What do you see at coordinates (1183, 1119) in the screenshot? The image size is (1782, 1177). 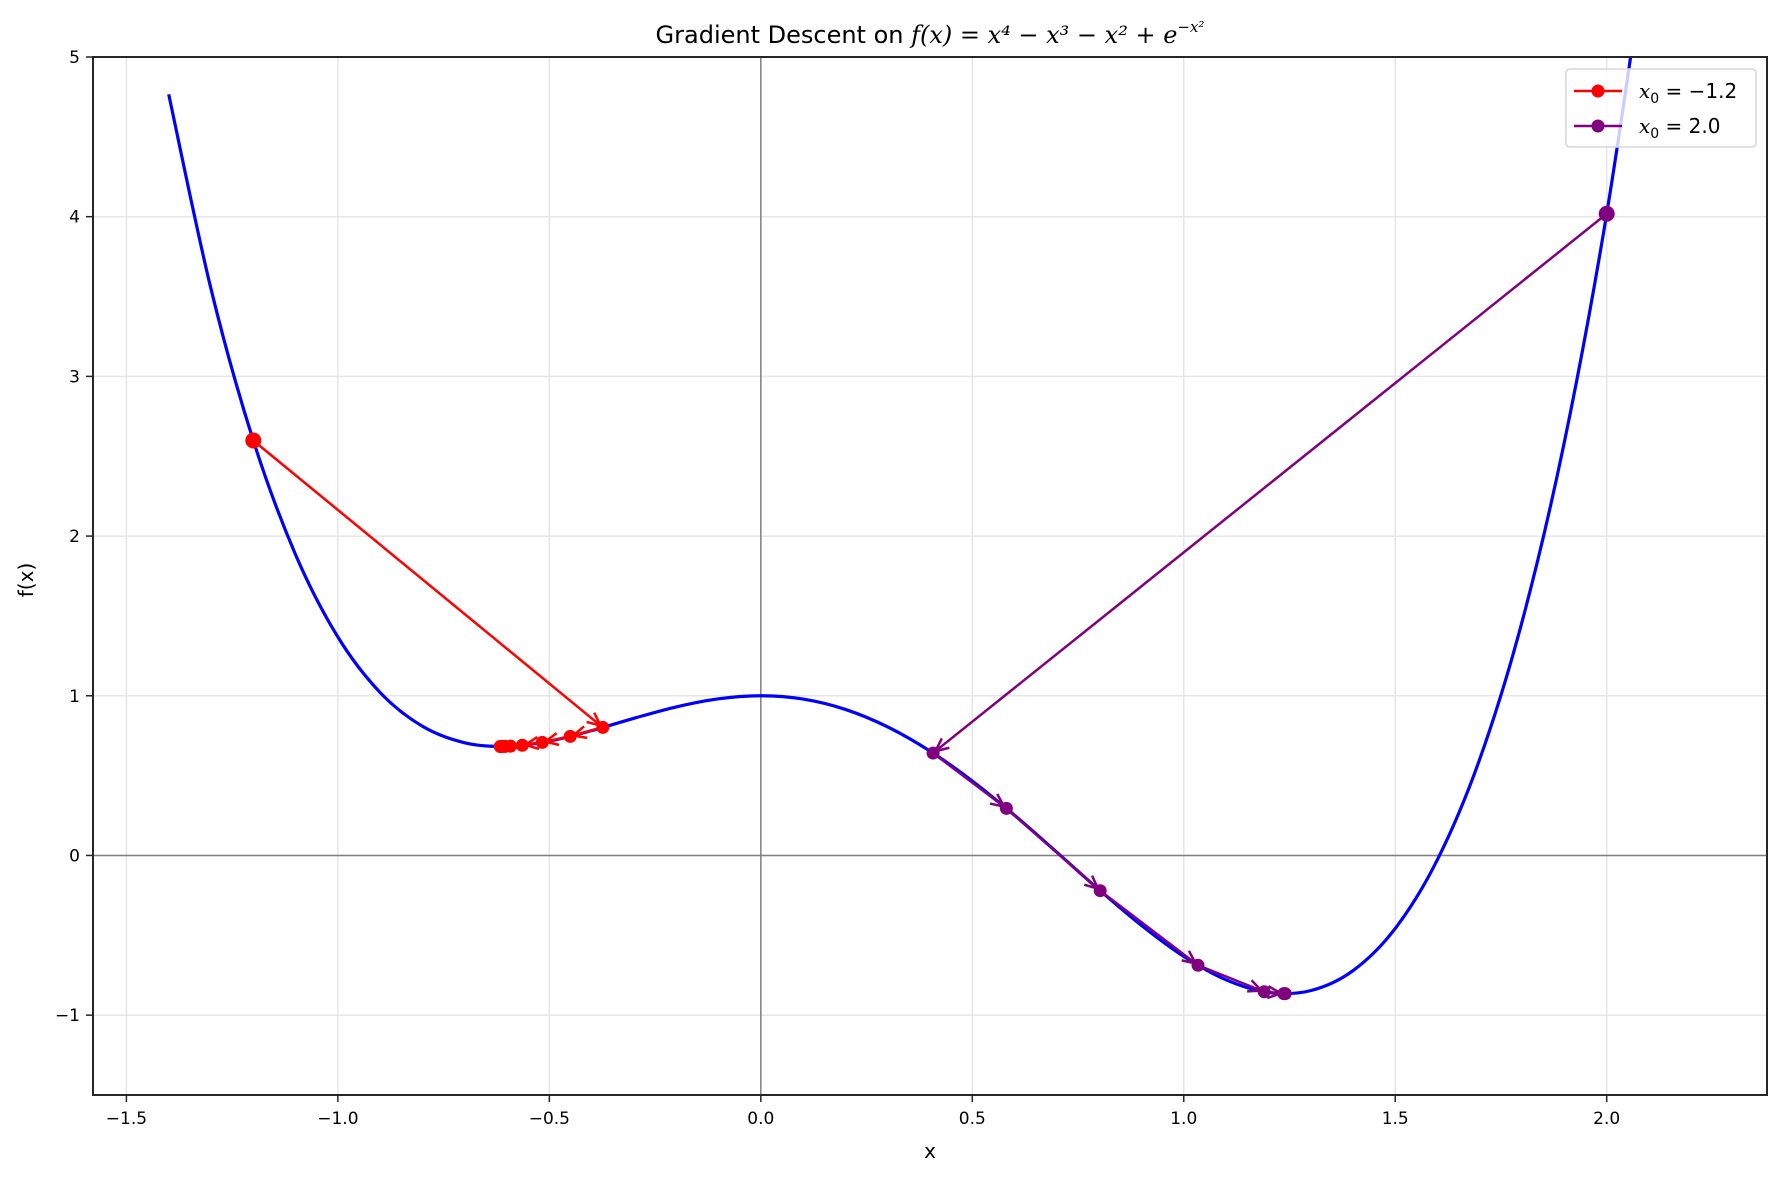 I see `x-tick-label: 1.0` at bounding box center [1183, 1119].